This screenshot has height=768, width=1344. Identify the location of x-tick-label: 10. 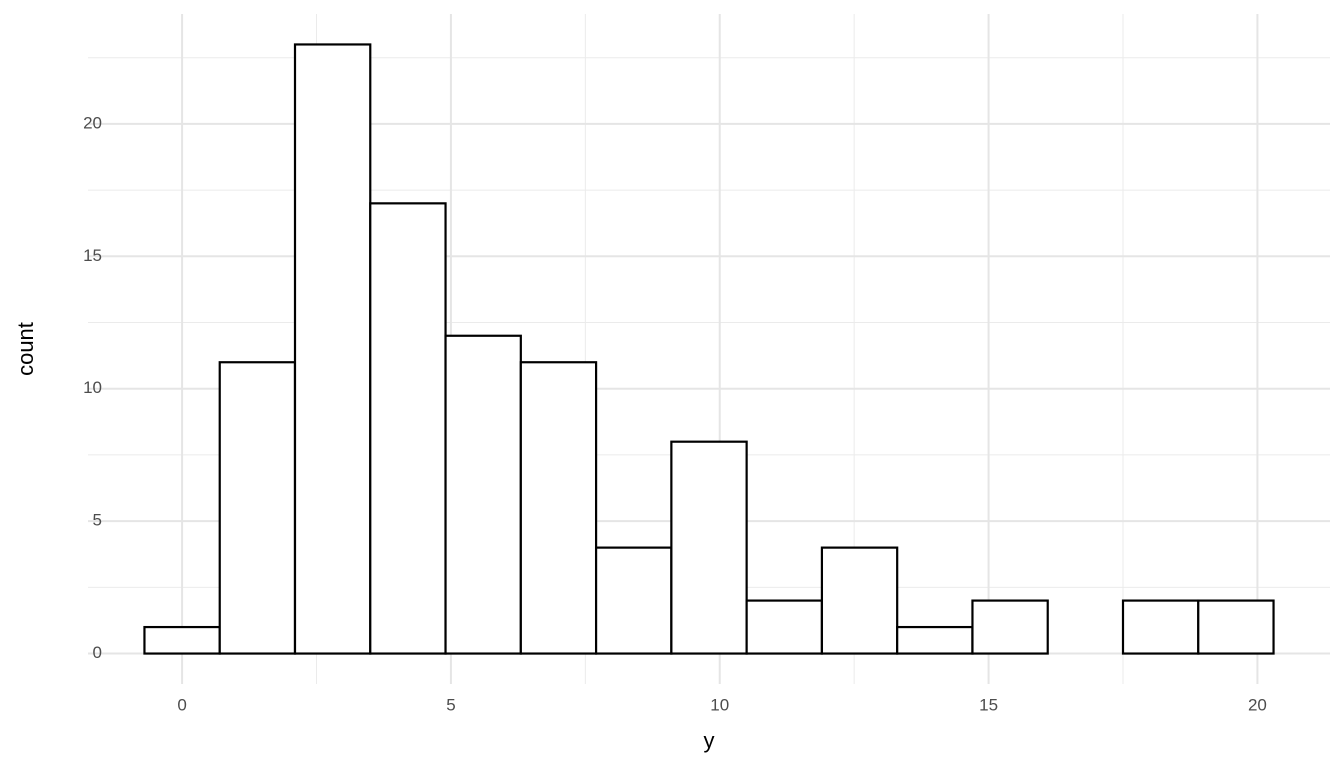
(719, 704).